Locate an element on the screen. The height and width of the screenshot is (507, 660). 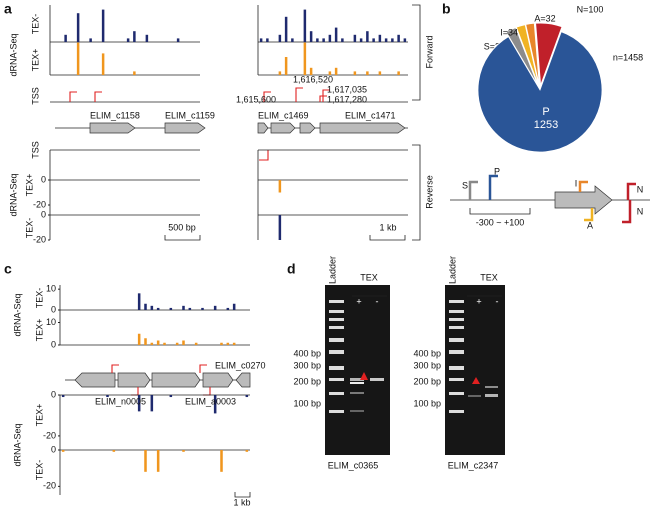
treatment-label: TEX is located at coordinates (369, 277).